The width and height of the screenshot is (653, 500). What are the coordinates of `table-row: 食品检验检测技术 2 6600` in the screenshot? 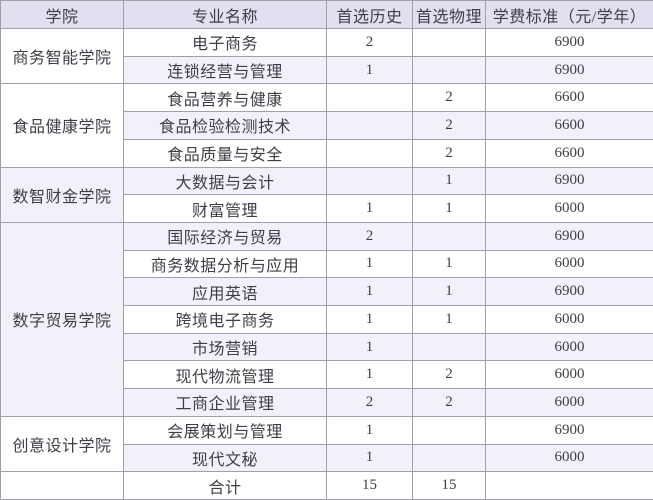 It's located at (327, 125).